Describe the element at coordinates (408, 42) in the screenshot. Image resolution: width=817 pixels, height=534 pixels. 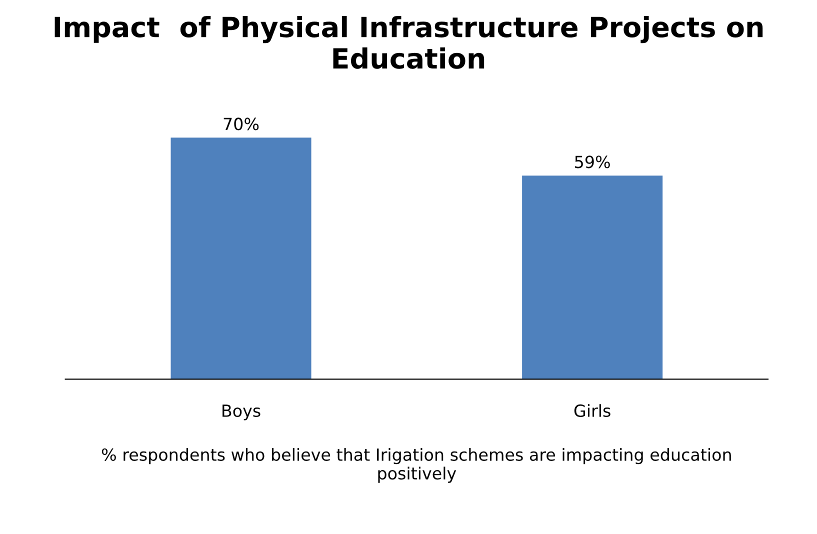
I see `chart-title: Impact of Physical Infrastructure Projects on Education` at that location.